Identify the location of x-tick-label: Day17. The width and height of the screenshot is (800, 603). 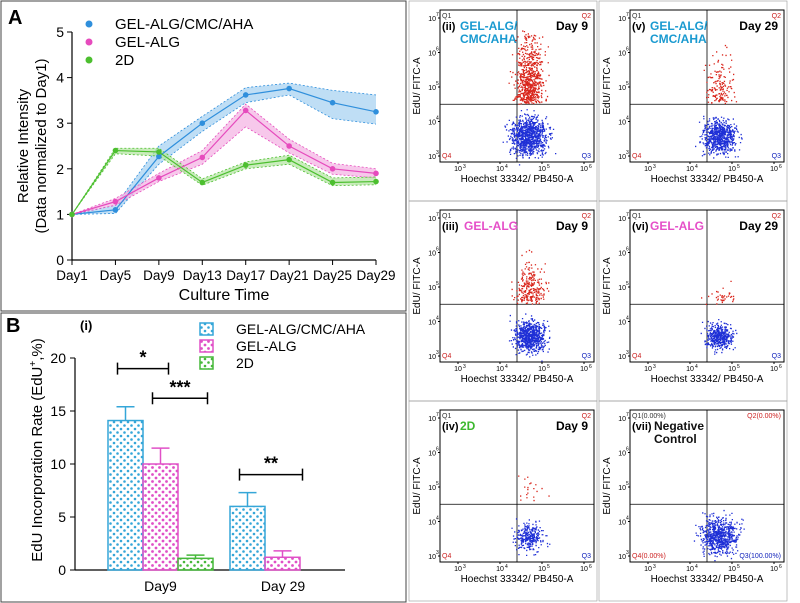
(245, 275).